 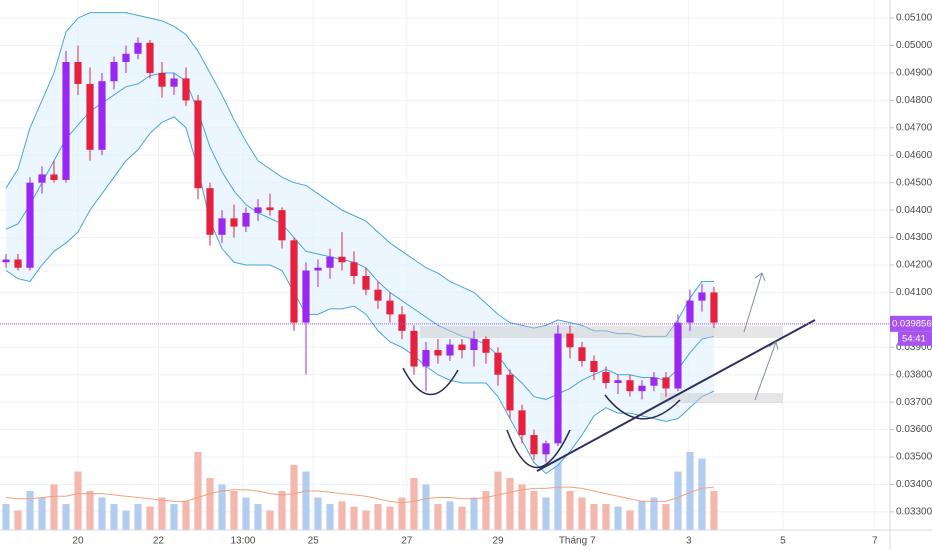 I want to click on price-label: 0.039856, so click(x=912, y=323).